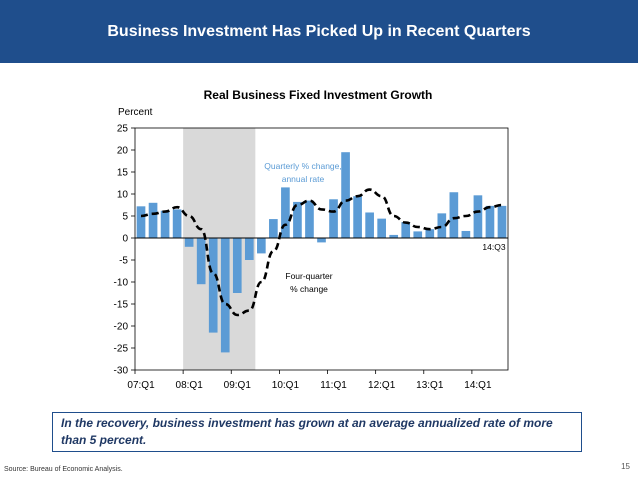 This screenshot has height=479, width=638. What do you see at coordinates (318, 95) in the screenshot?
I see `chart-title: Real Business Fixed Investment Growth` at bounding box center [318, 95].